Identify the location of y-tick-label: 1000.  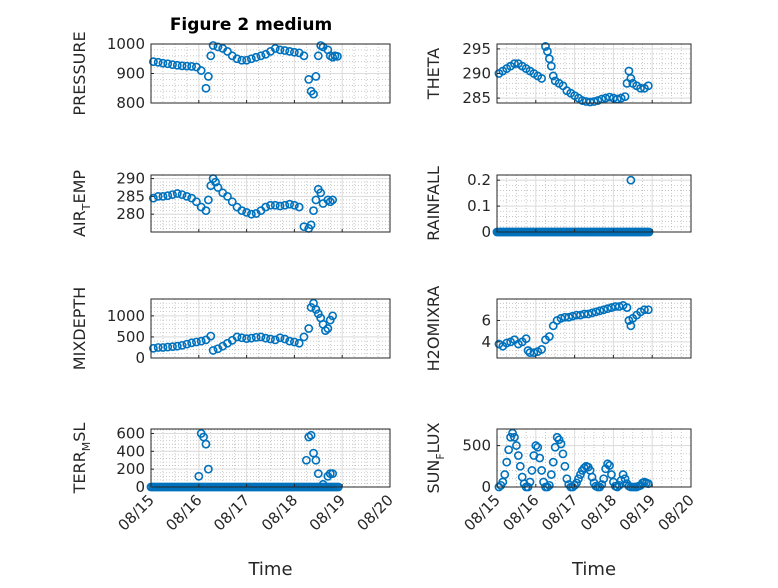
(126, 44).